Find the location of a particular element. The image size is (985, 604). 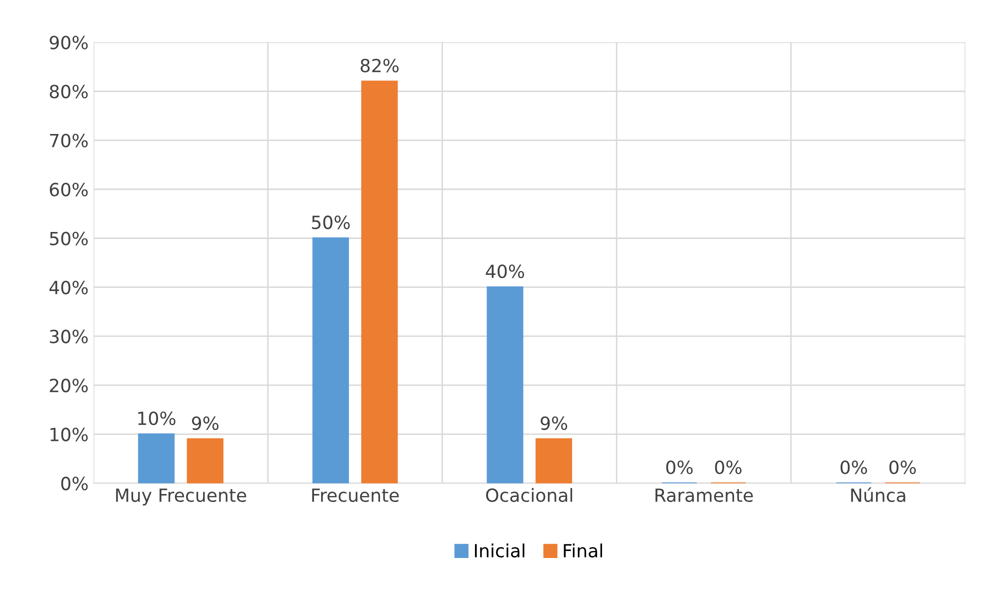

y-tick-label: 90% is located at coordinates (69, 43).